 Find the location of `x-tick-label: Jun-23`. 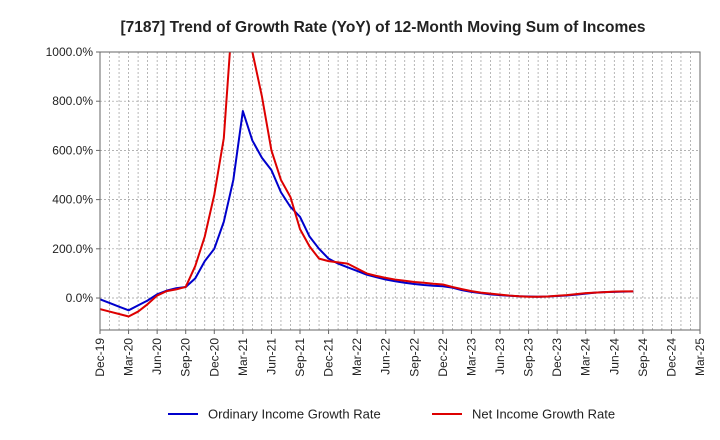

x-tick-label: Jun-23 is located at coordinates (500, 356).